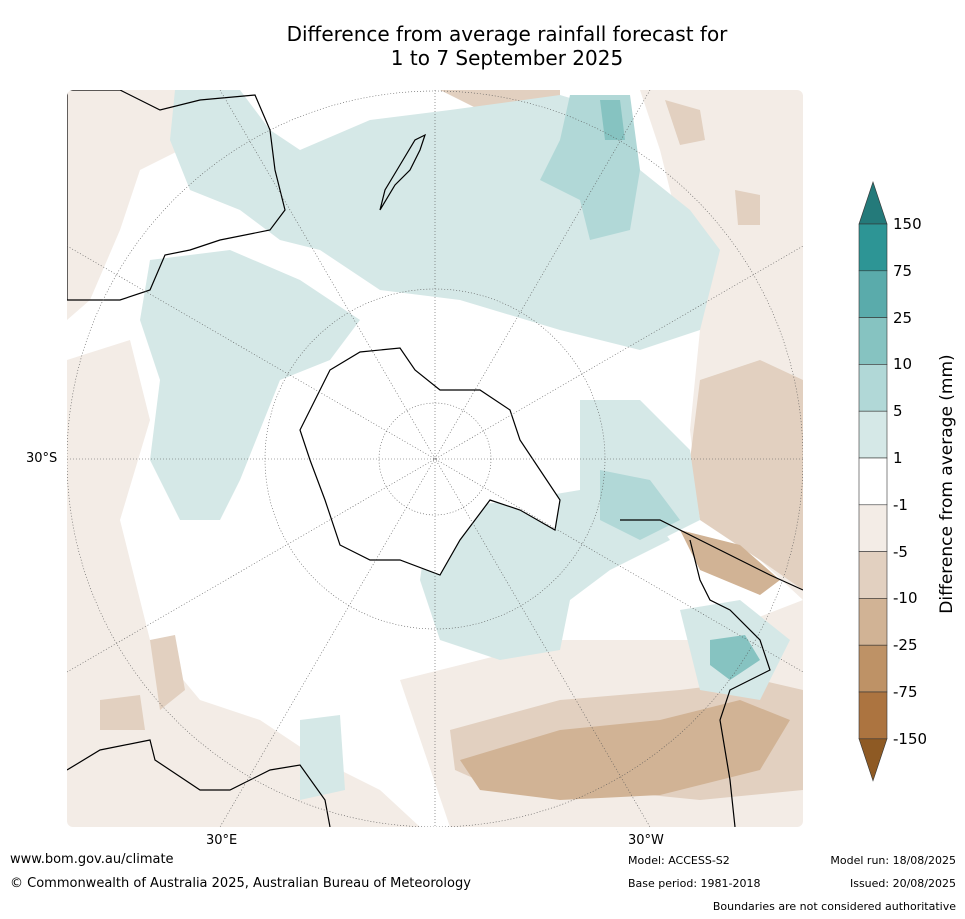  I want to click on colorbar-tick-label: 25, so click(903, 317).